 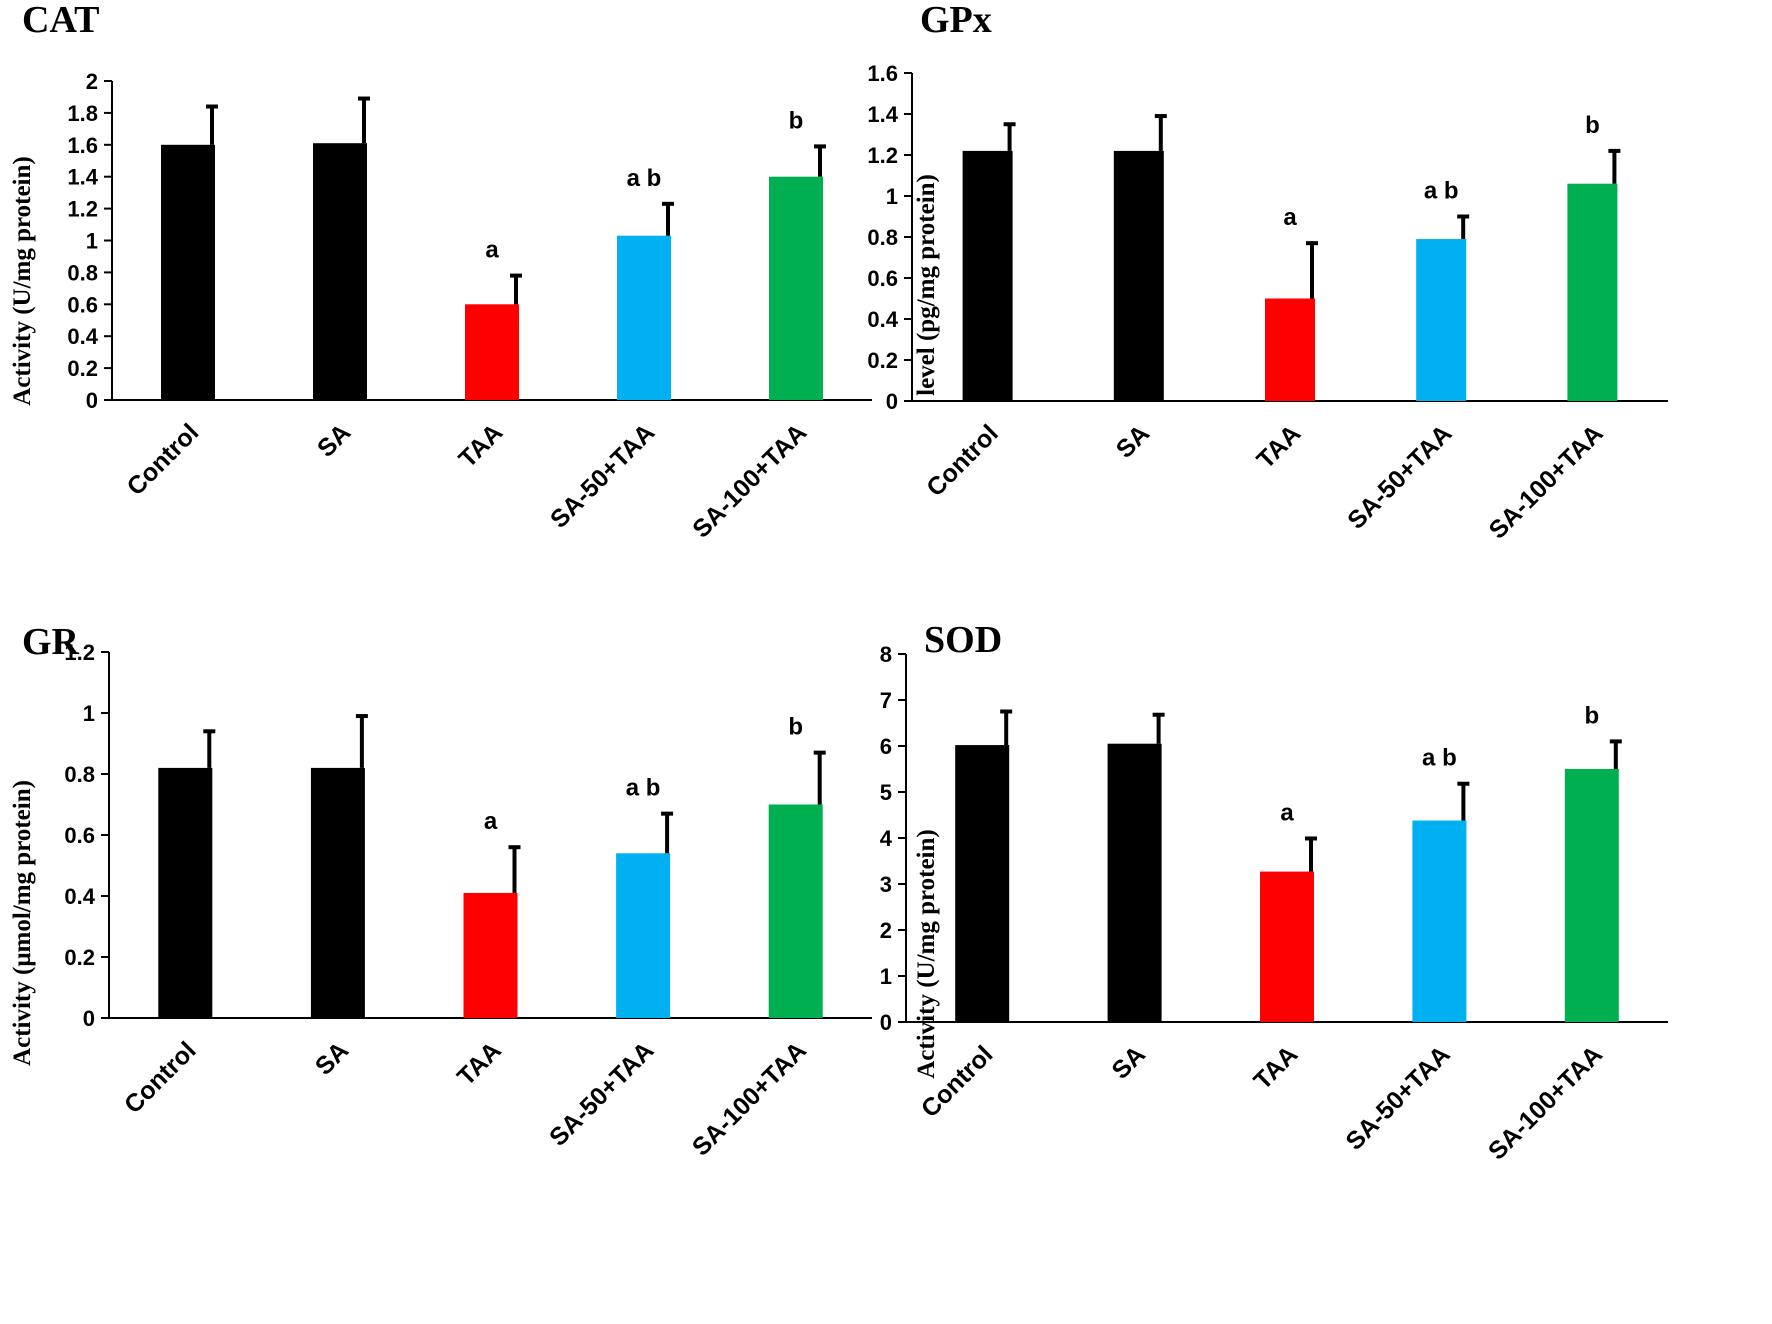 I want to click on y-tick-label: 5, so click(x=886, y=792).